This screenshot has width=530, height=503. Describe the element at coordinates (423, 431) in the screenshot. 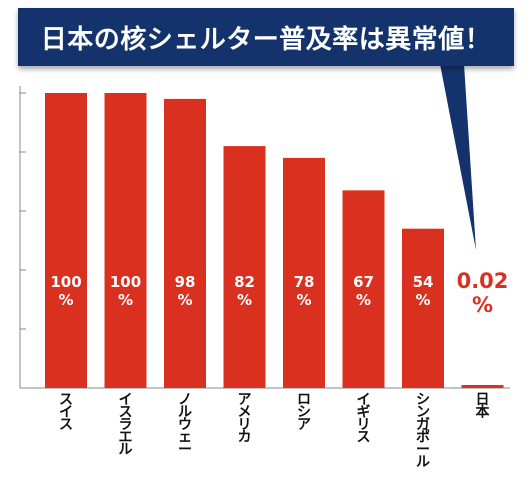

I see `x-tick-label: シンガポール` at that location.